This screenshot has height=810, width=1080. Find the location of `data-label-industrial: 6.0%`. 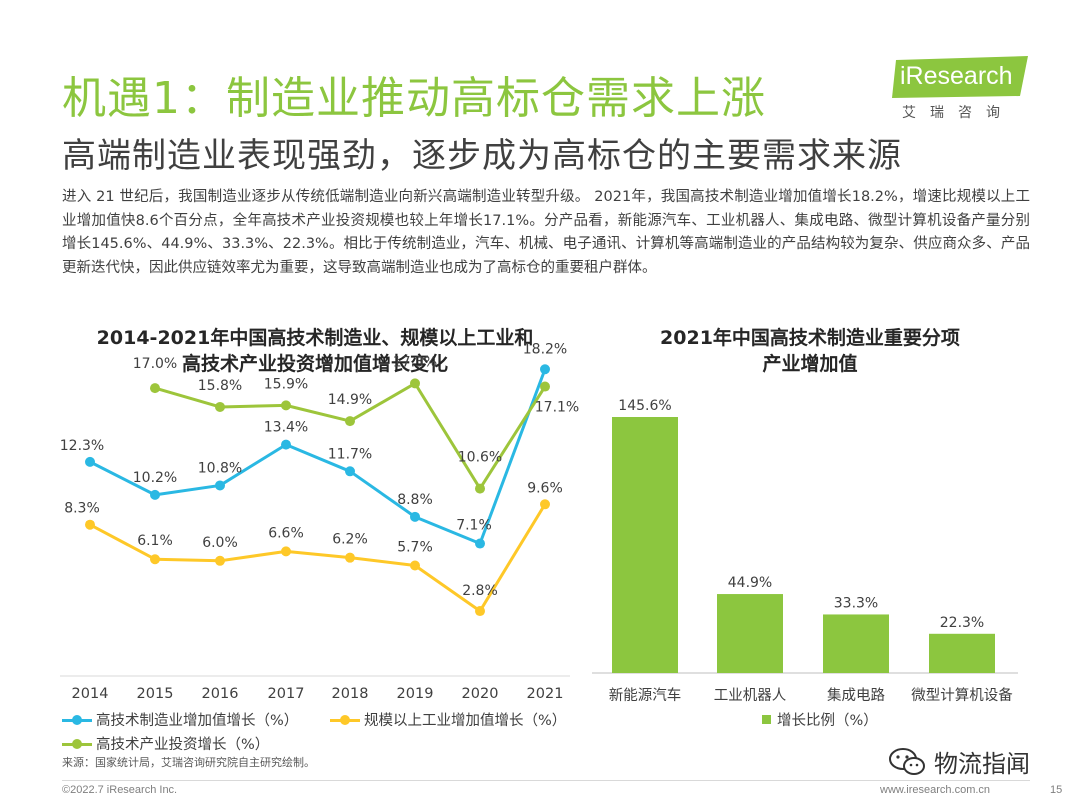

data-label-industrial: 6.0% is located at coordinates (220, 543).